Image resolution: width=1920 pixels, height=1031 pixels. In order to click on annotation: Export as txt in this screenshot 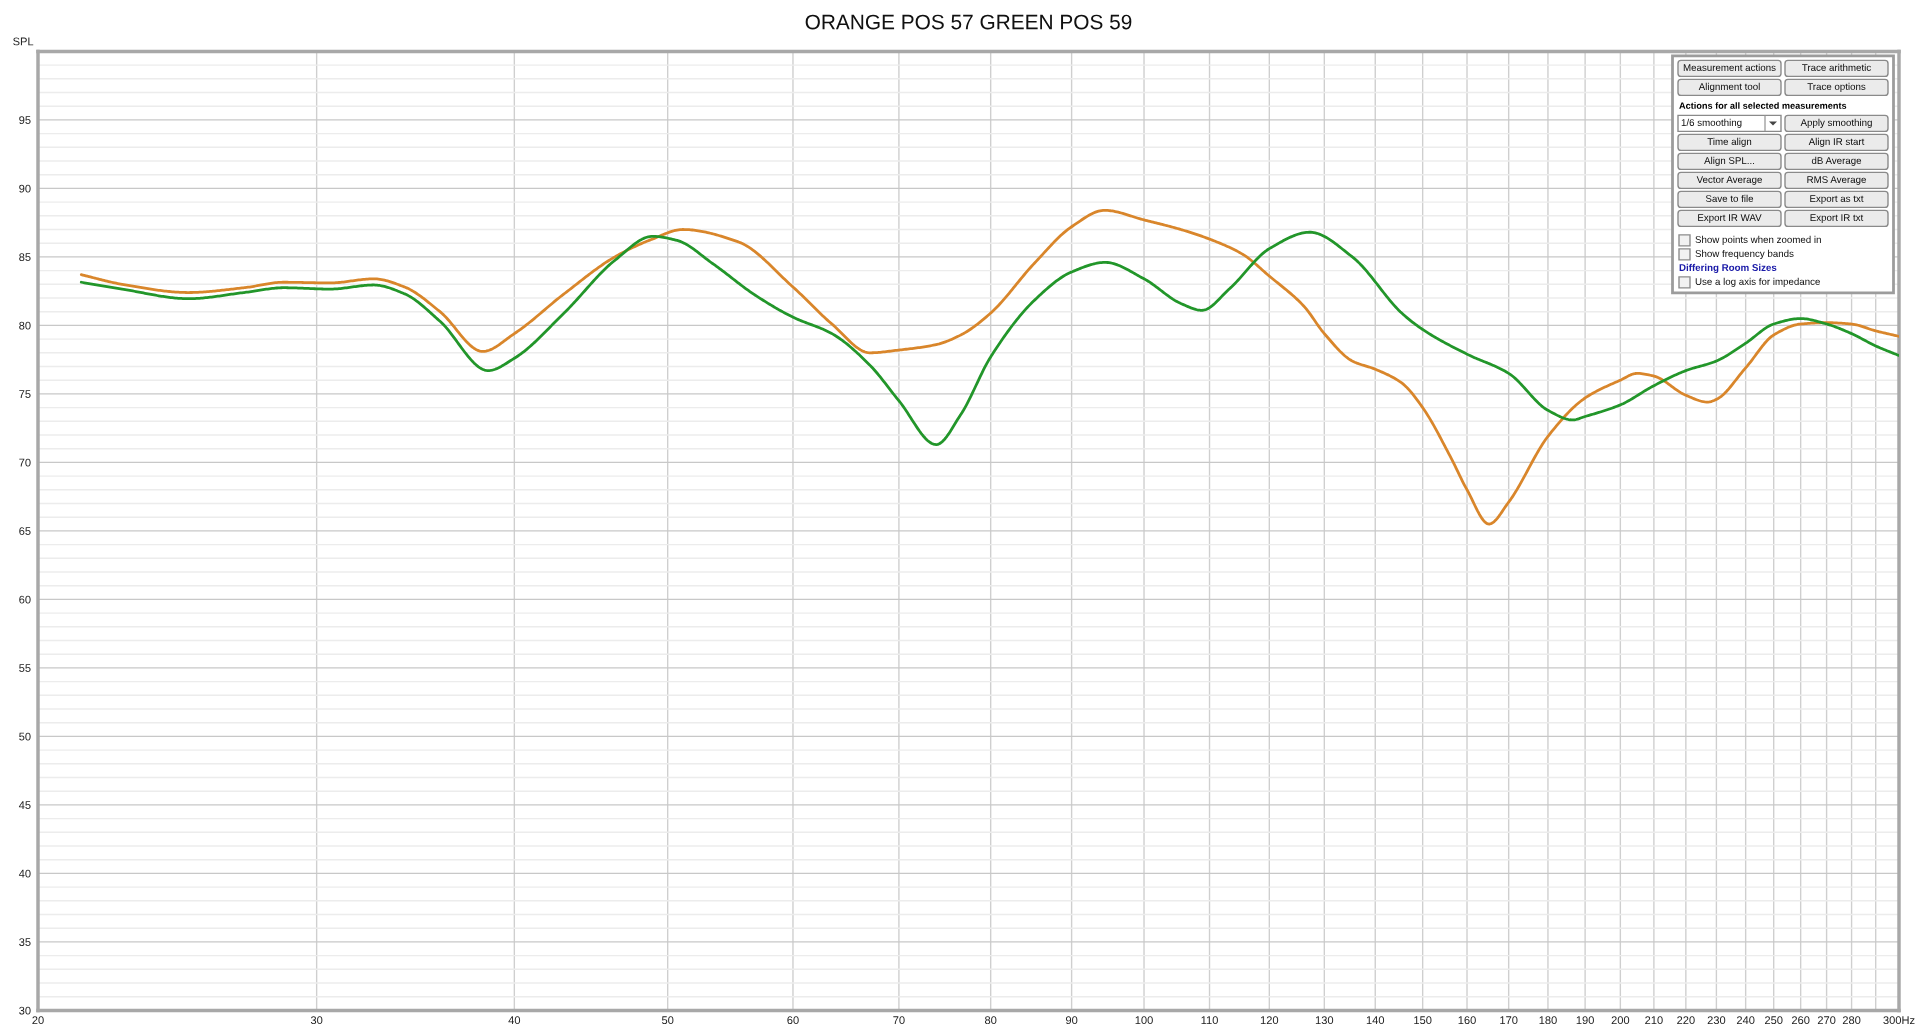, I will do `click(1837, 199)`.